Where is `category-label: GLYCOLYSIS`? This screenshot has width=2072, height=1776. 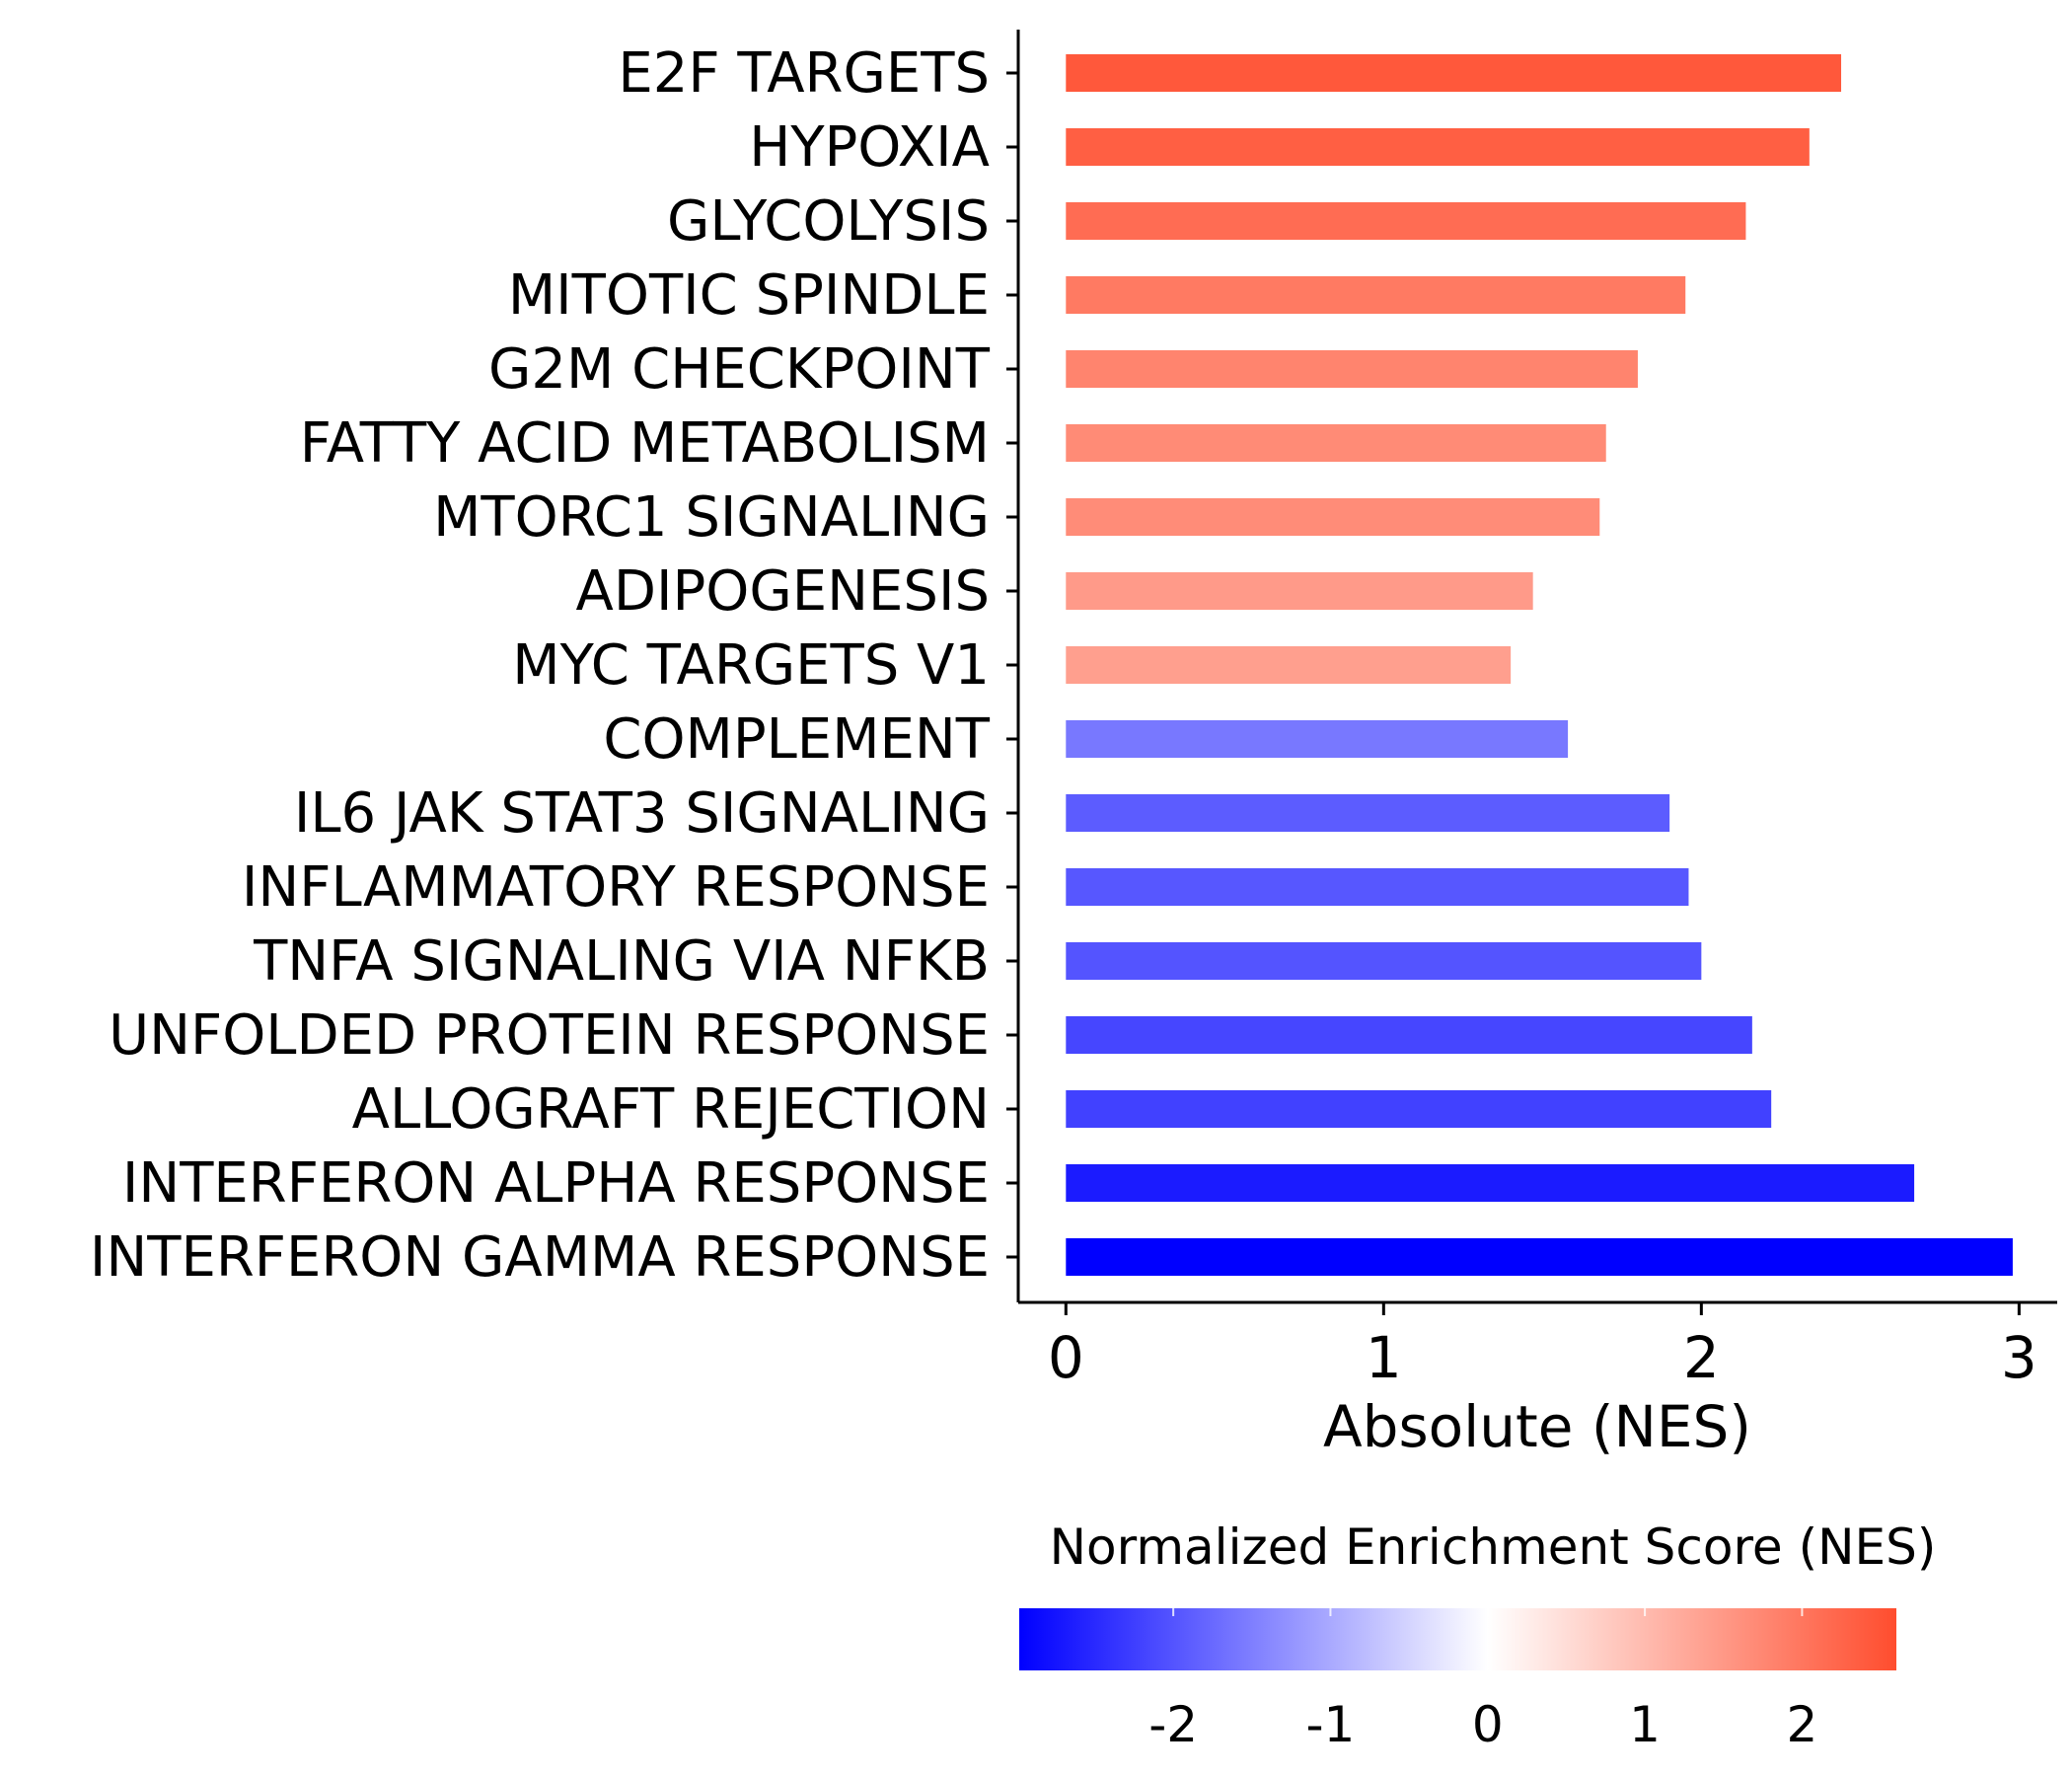
category-label: GLYCOLYSIS is located at coordinates (829, 222).